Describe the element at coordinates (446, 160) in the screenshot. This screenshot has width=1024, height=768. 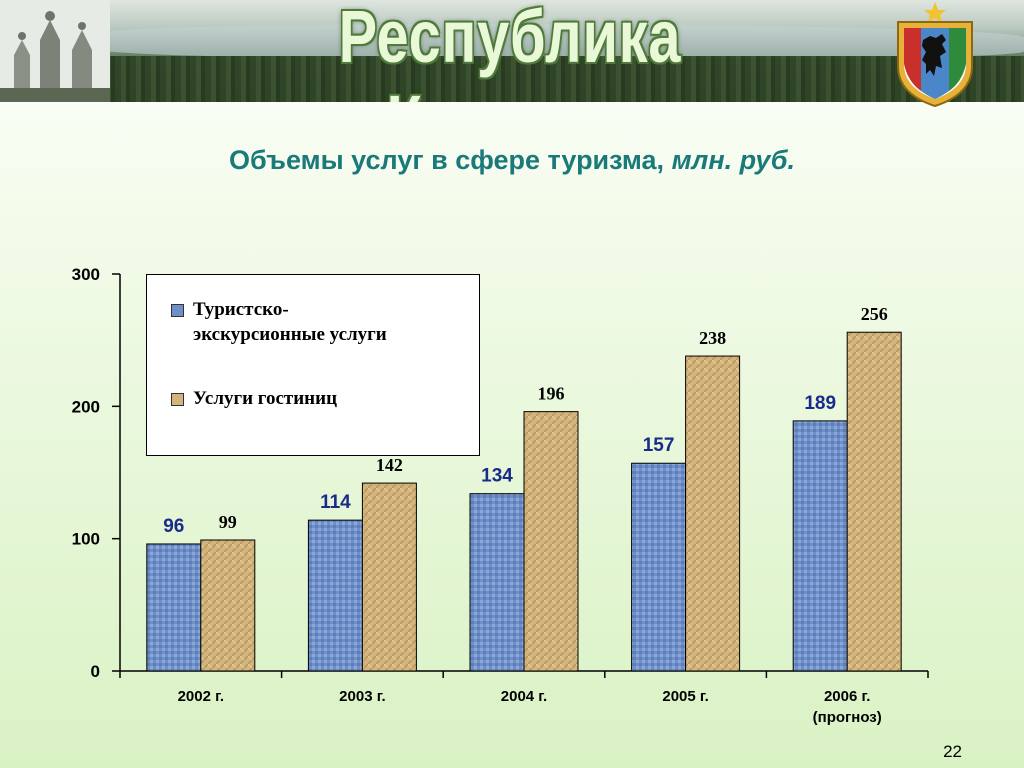
I see `slide-title-main: Объемы услуг в сфере туризма,` at that location.